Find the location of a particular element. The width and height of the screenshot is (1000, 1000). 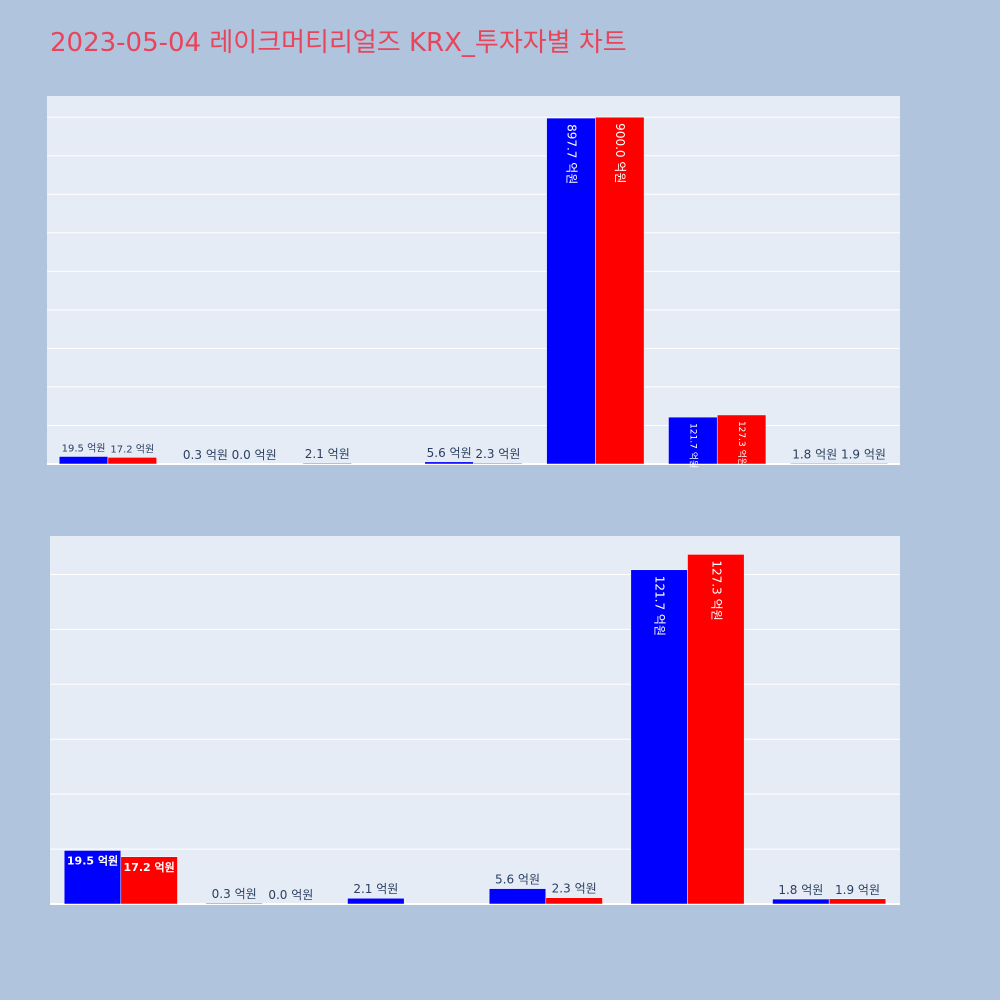

bar-value-label: 900.0 억원 is located at coordinates (620, 153).